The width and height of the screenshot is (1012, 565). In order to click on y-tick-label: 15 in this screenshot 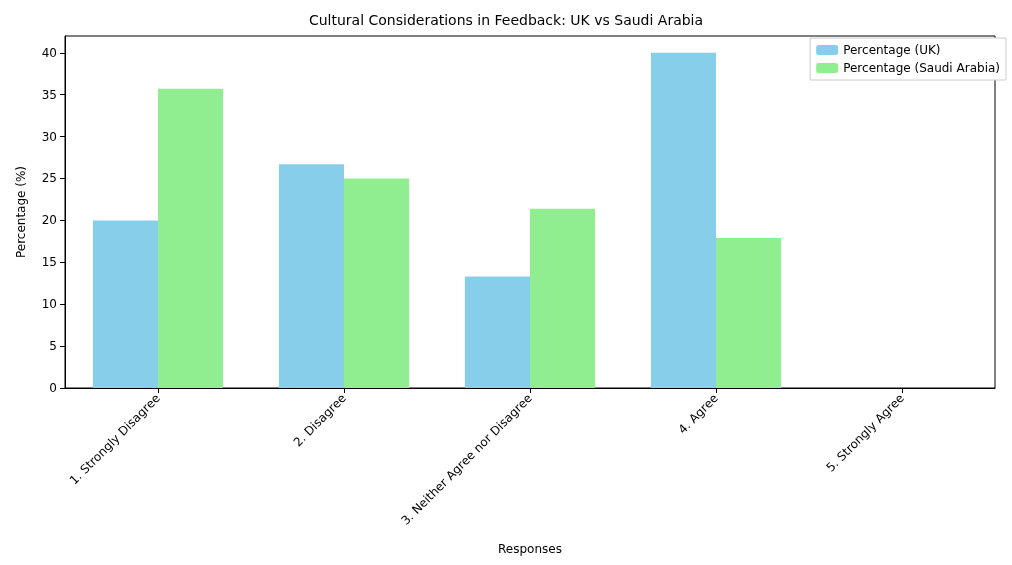, I will do `click(49, 262)`.